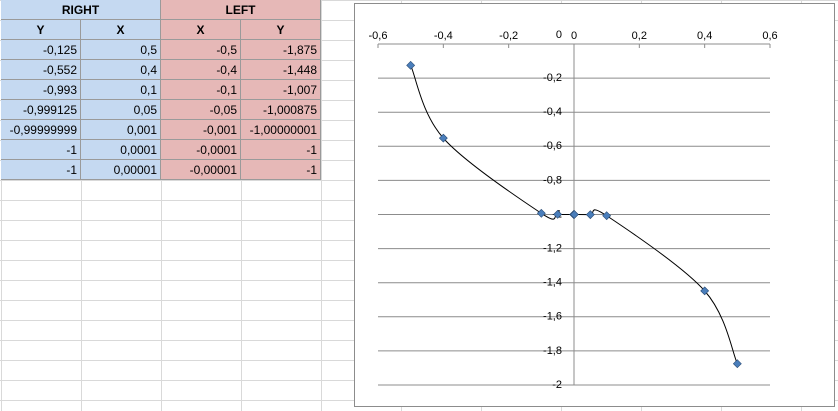 The image size is (838, 411). Describe the element at coordinates (121, 150) in the screenshot. I see `cell: 0,0001` at that location.